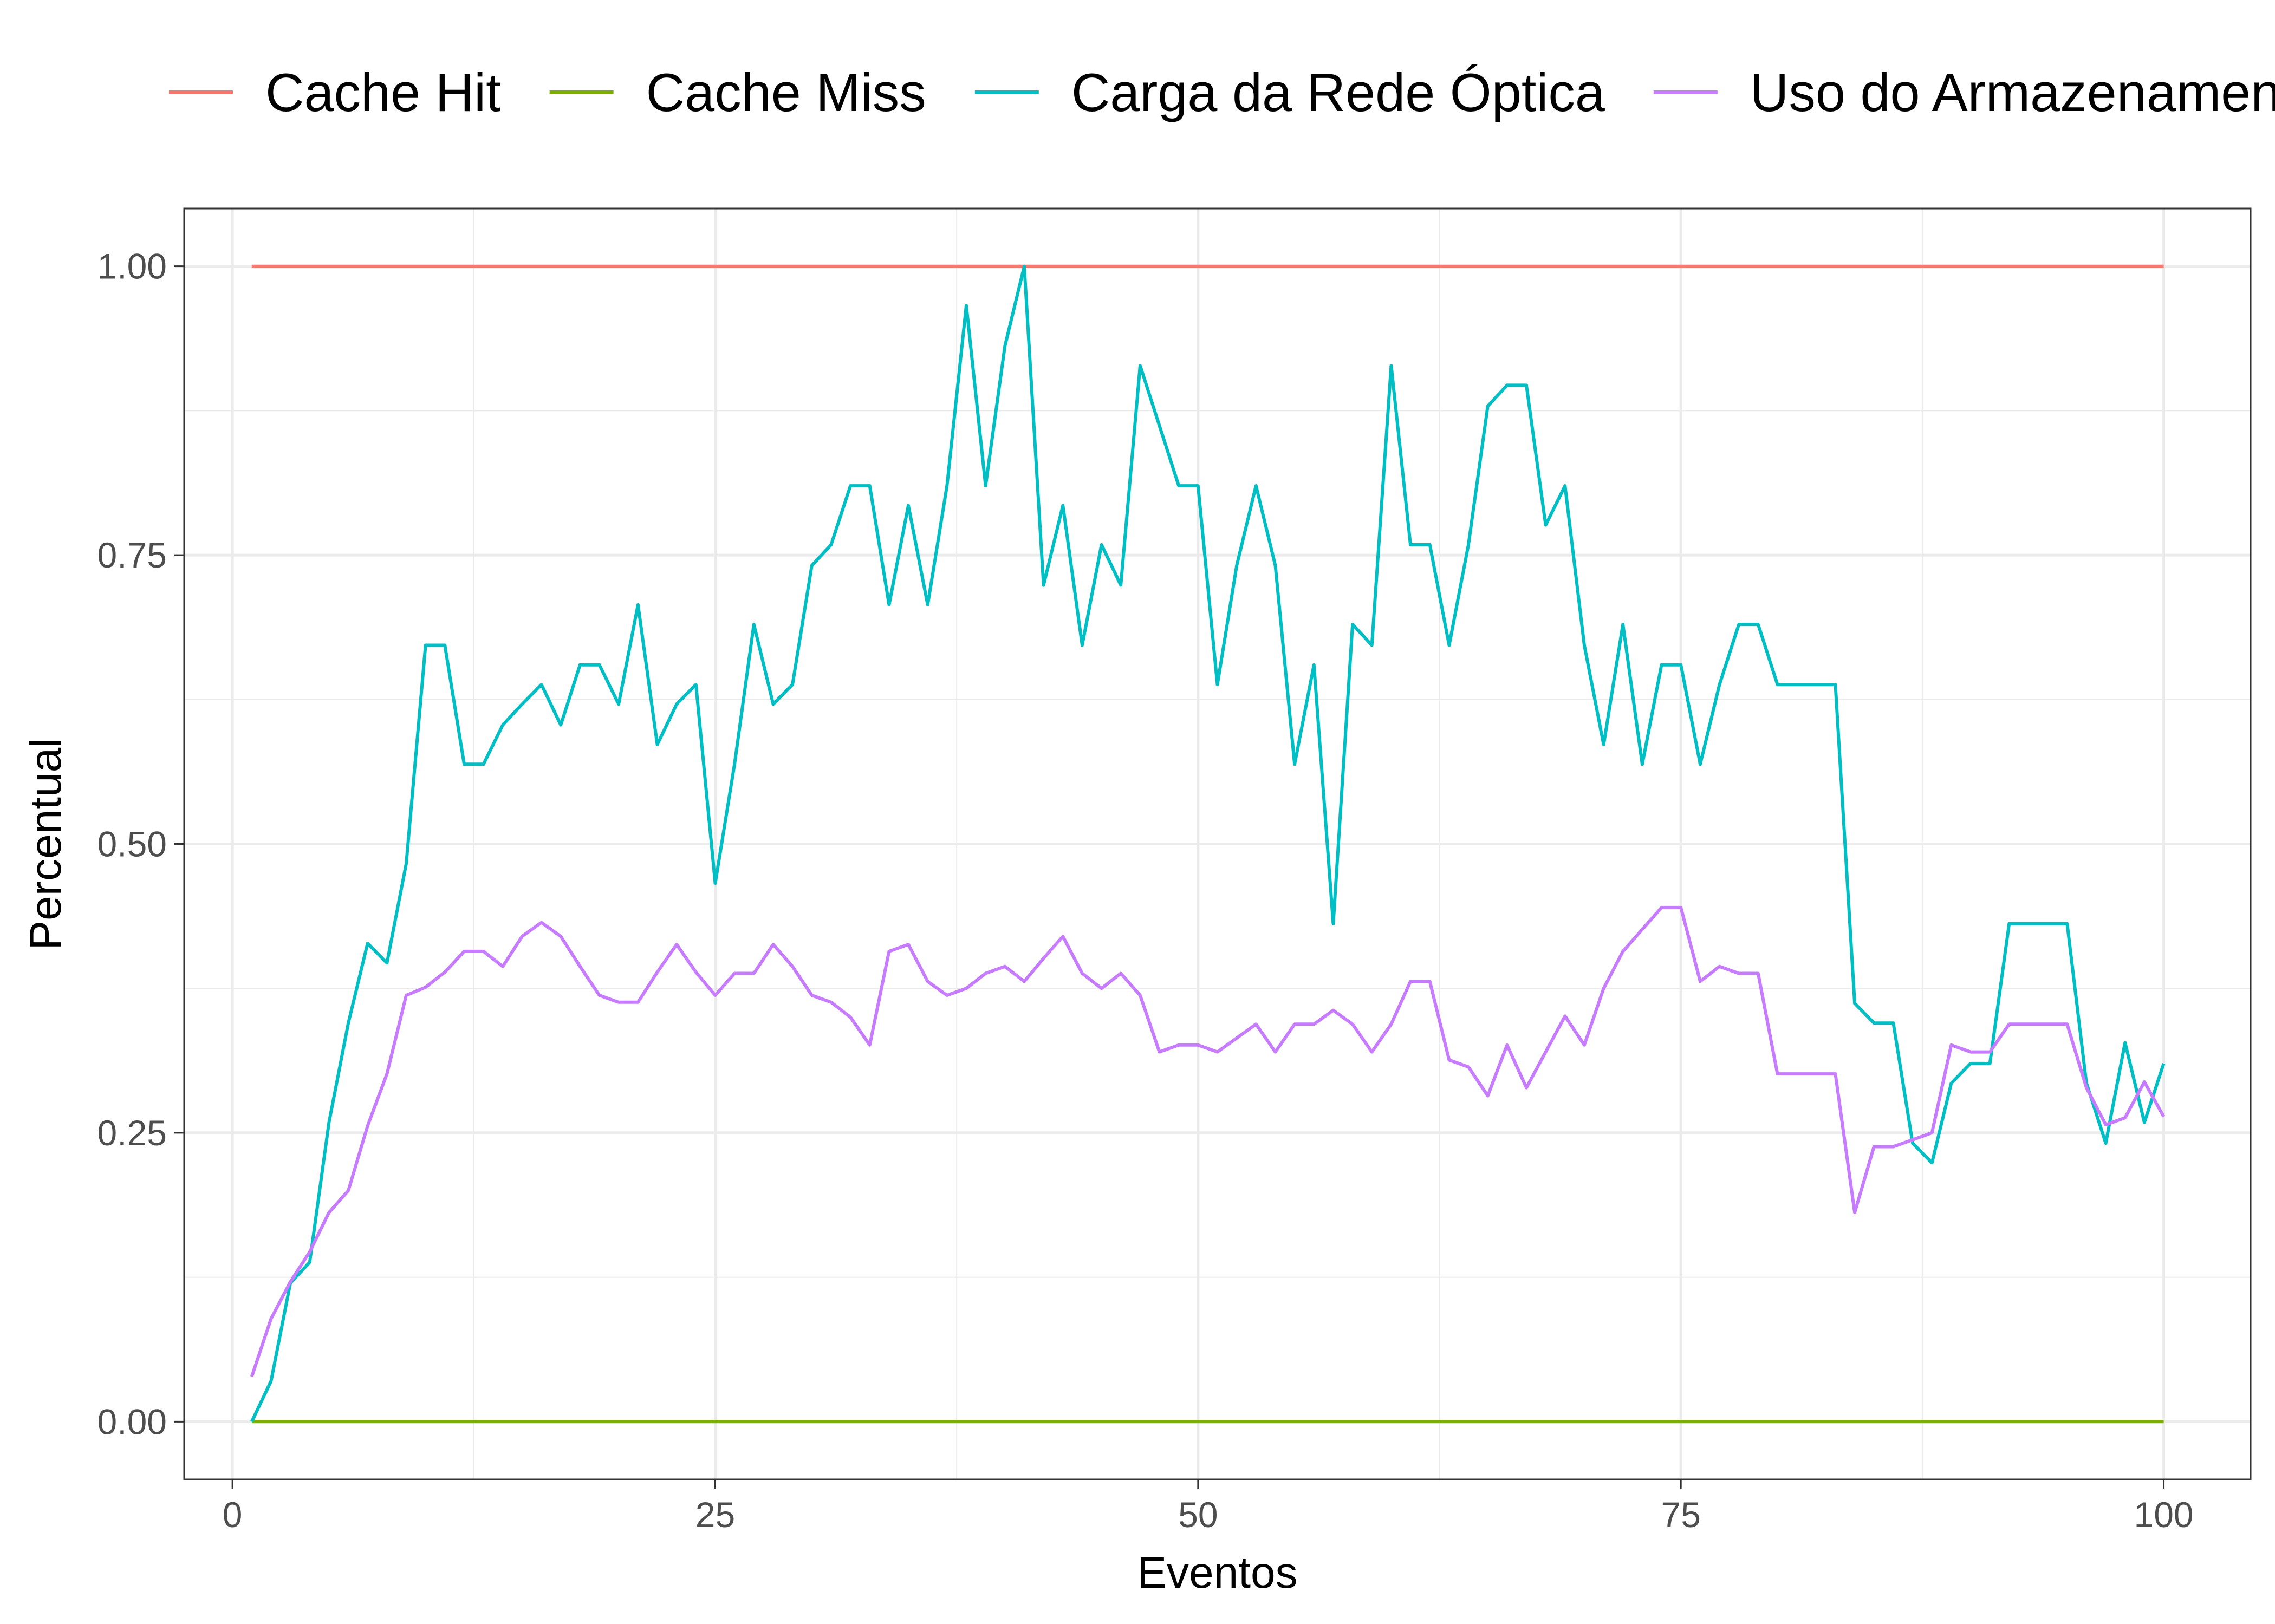  Describe the element at coordinates (132, 1133) in the screenshot. I see `y-tick-label: 0.25` at that location.